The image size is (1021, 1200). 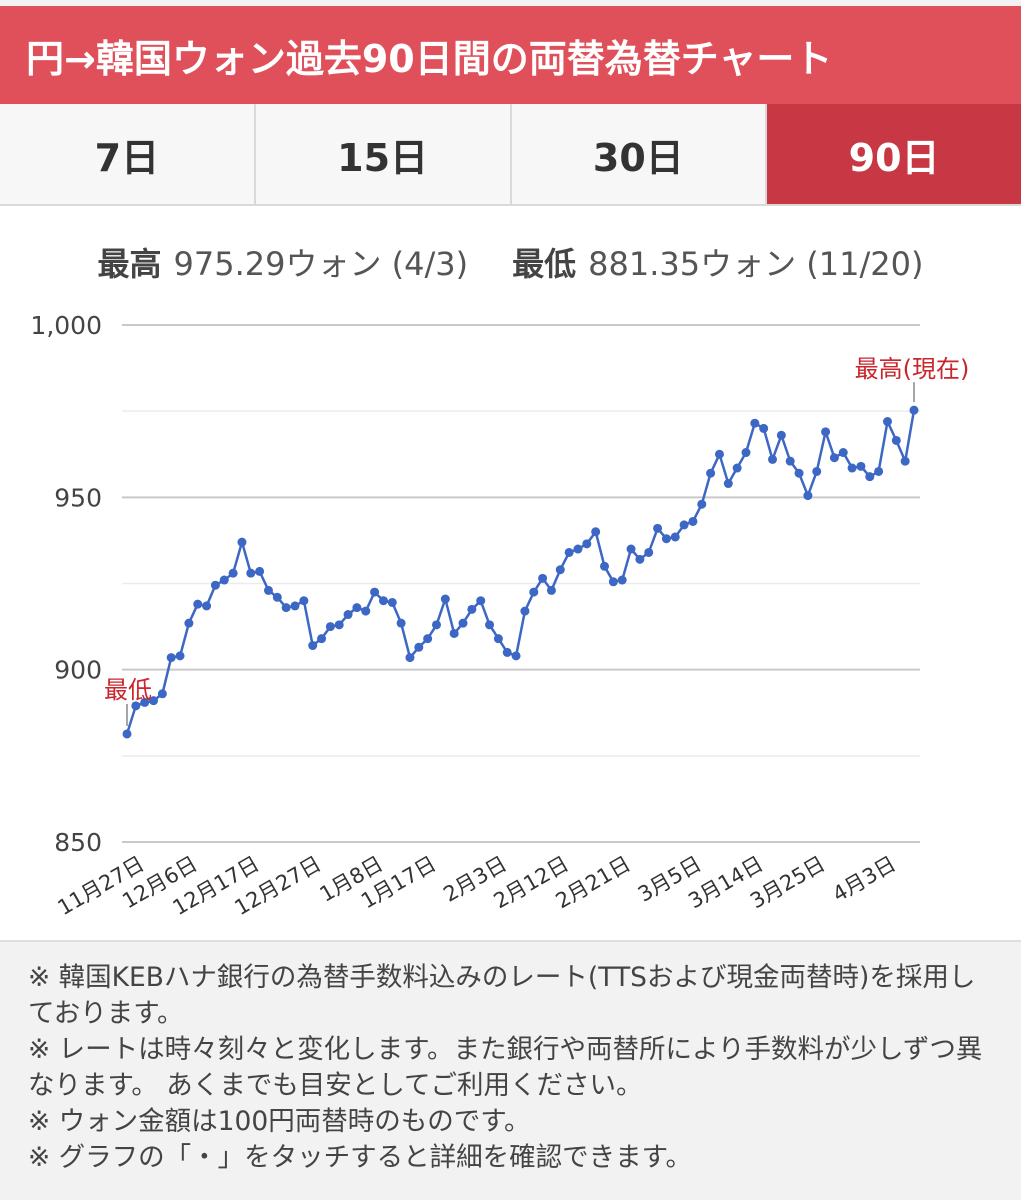 What do you see at coordinates (894, 154) in the screenshot?
I see `tab-90-days: 90日` at bounding box center [894, 154].